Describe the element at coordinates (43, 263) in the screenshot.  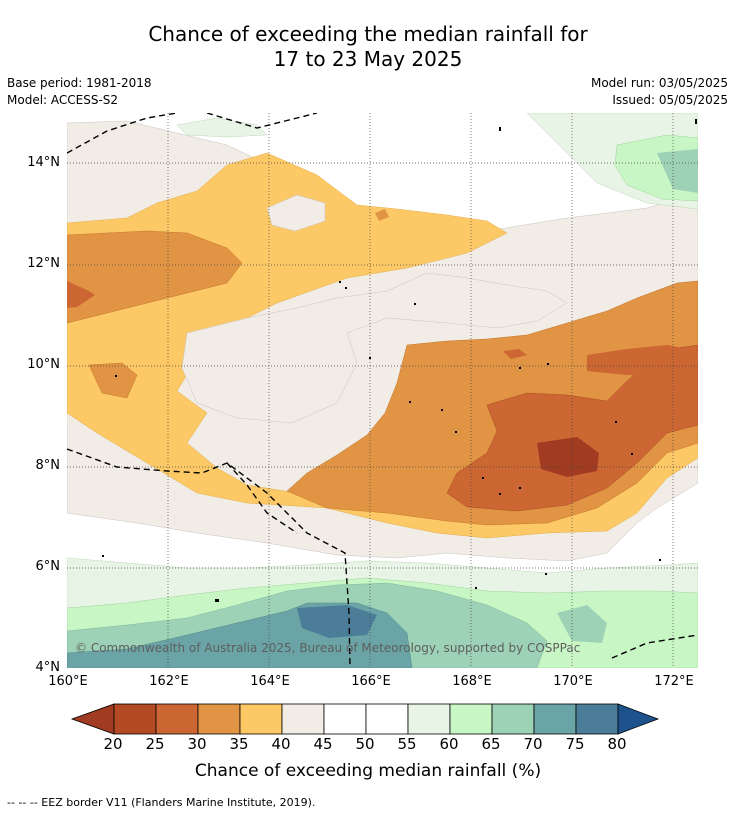
I see `lat-label-12n: 12°N` at that location.